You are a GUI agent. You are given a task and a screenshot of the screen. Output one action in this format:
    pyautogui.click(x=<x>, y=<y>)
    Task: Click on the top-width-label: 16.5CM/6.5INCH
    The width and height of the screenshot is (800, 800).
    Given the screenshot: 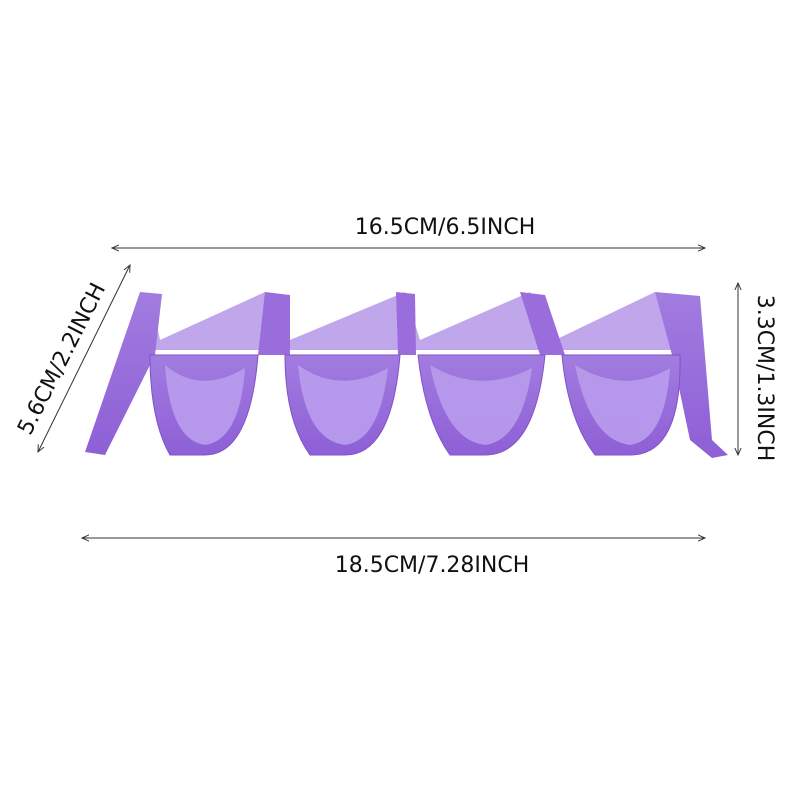 What is the action you would take?
    pyautogui.click(x=445, y=227)
    